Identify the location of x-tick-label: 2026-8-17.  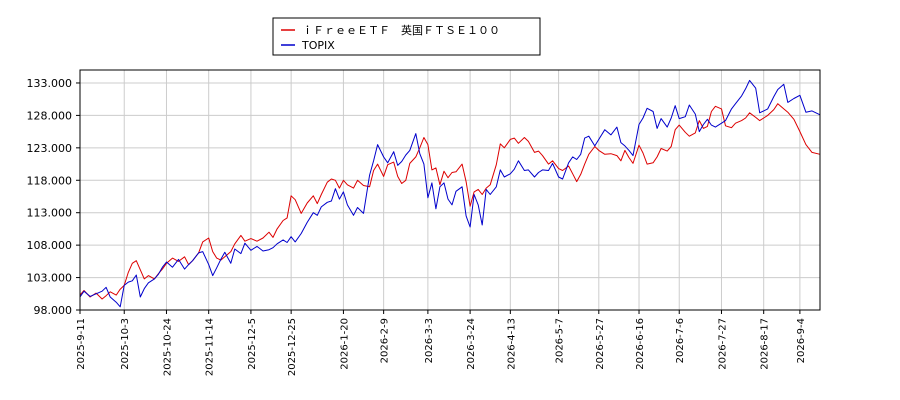
(765, 344).